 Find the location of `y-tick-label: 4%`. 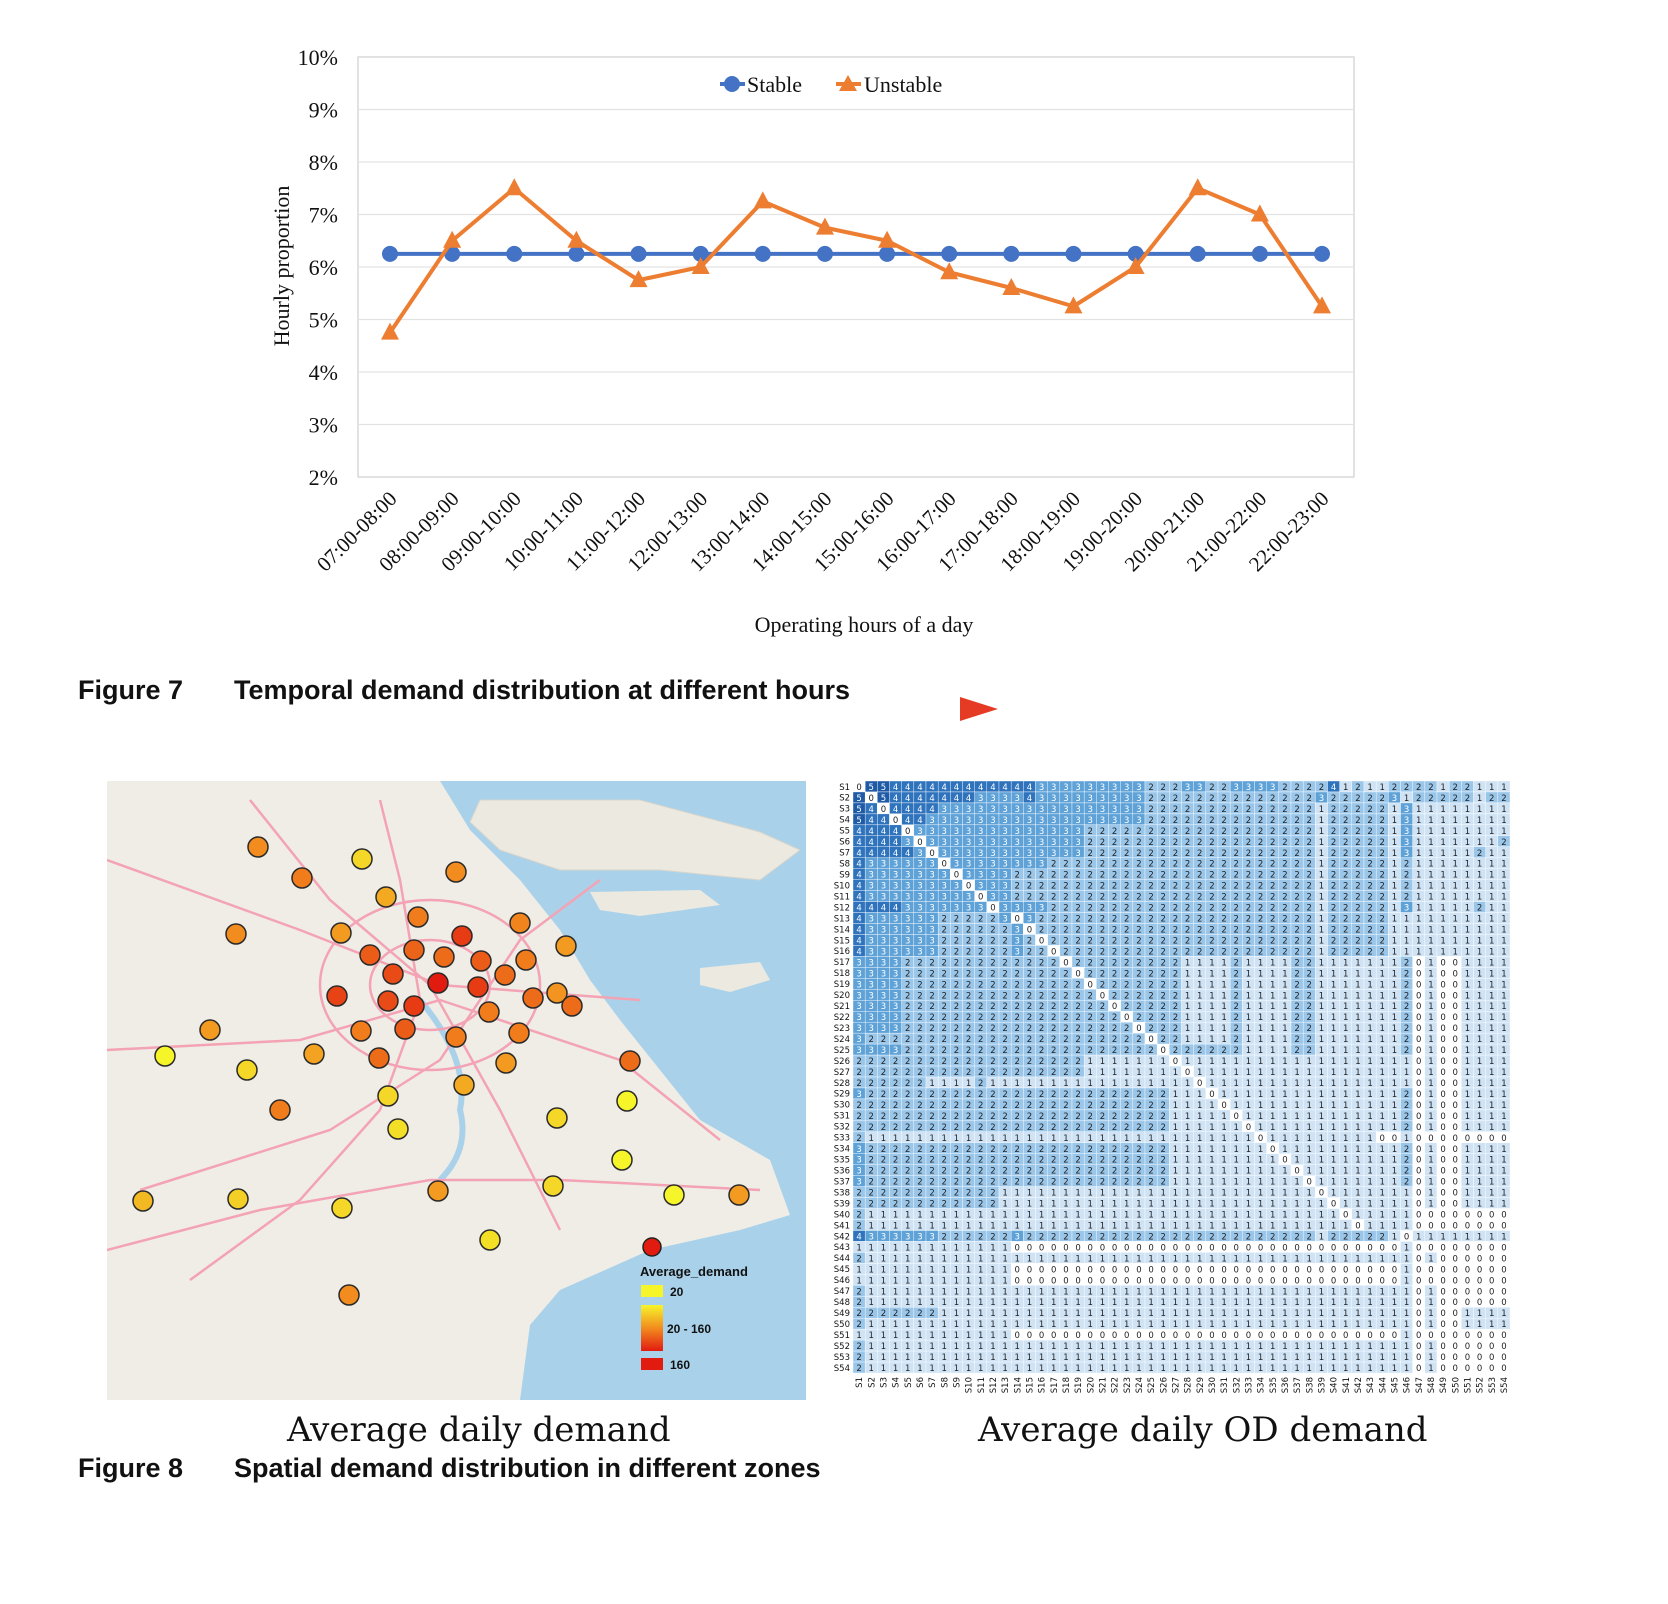

y-tick-label: 4% is located at coordinates (323, 372).